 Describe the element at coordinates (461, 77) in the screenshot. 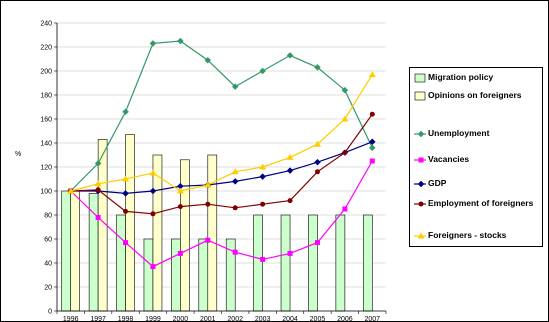

I see `legend-label: Migration policy` at that location.